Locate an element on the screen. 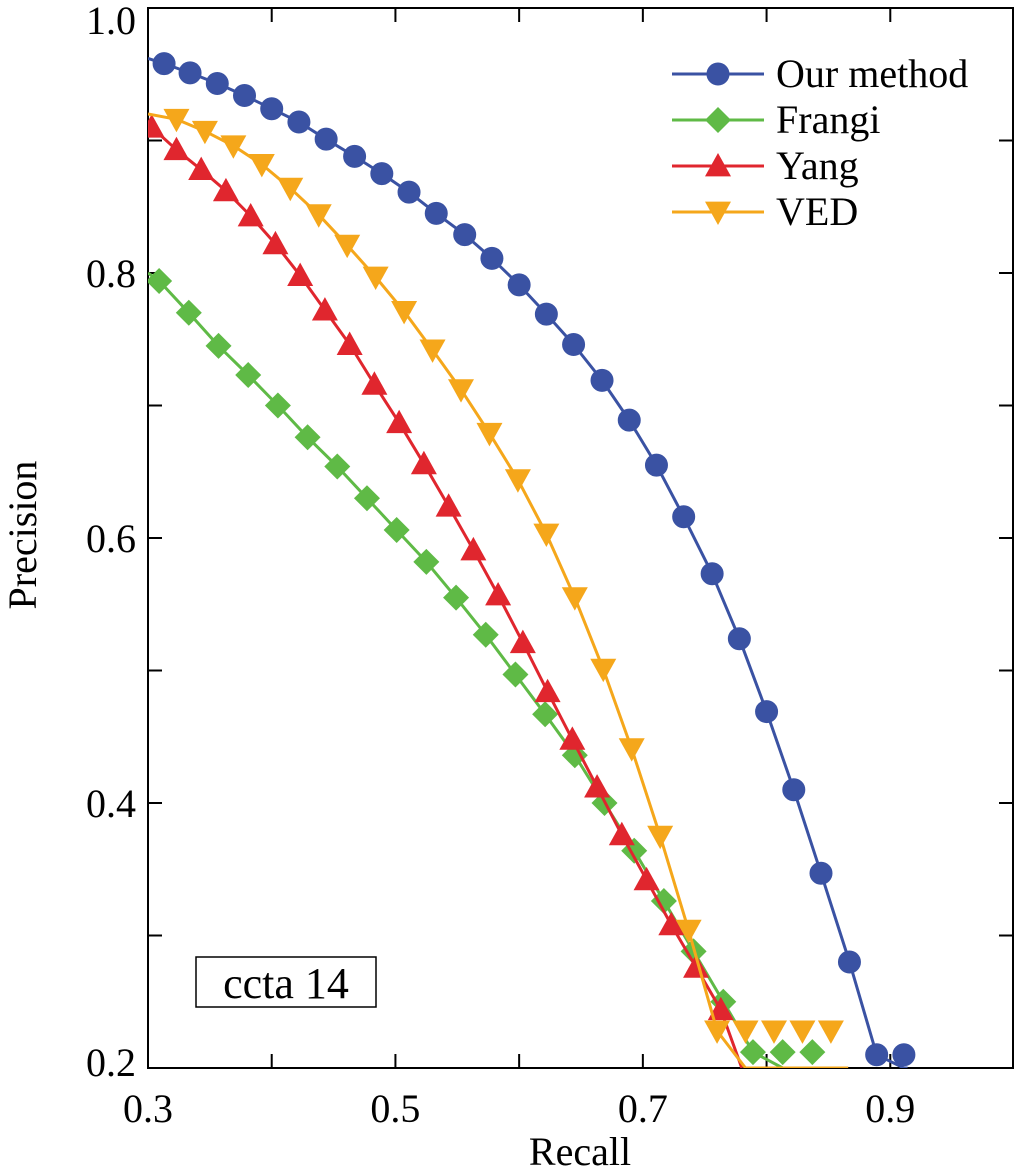 The height and width of the screenshot is (1171, 1014). y-tick-label: 0.6 is located at coordinates (111, 538).